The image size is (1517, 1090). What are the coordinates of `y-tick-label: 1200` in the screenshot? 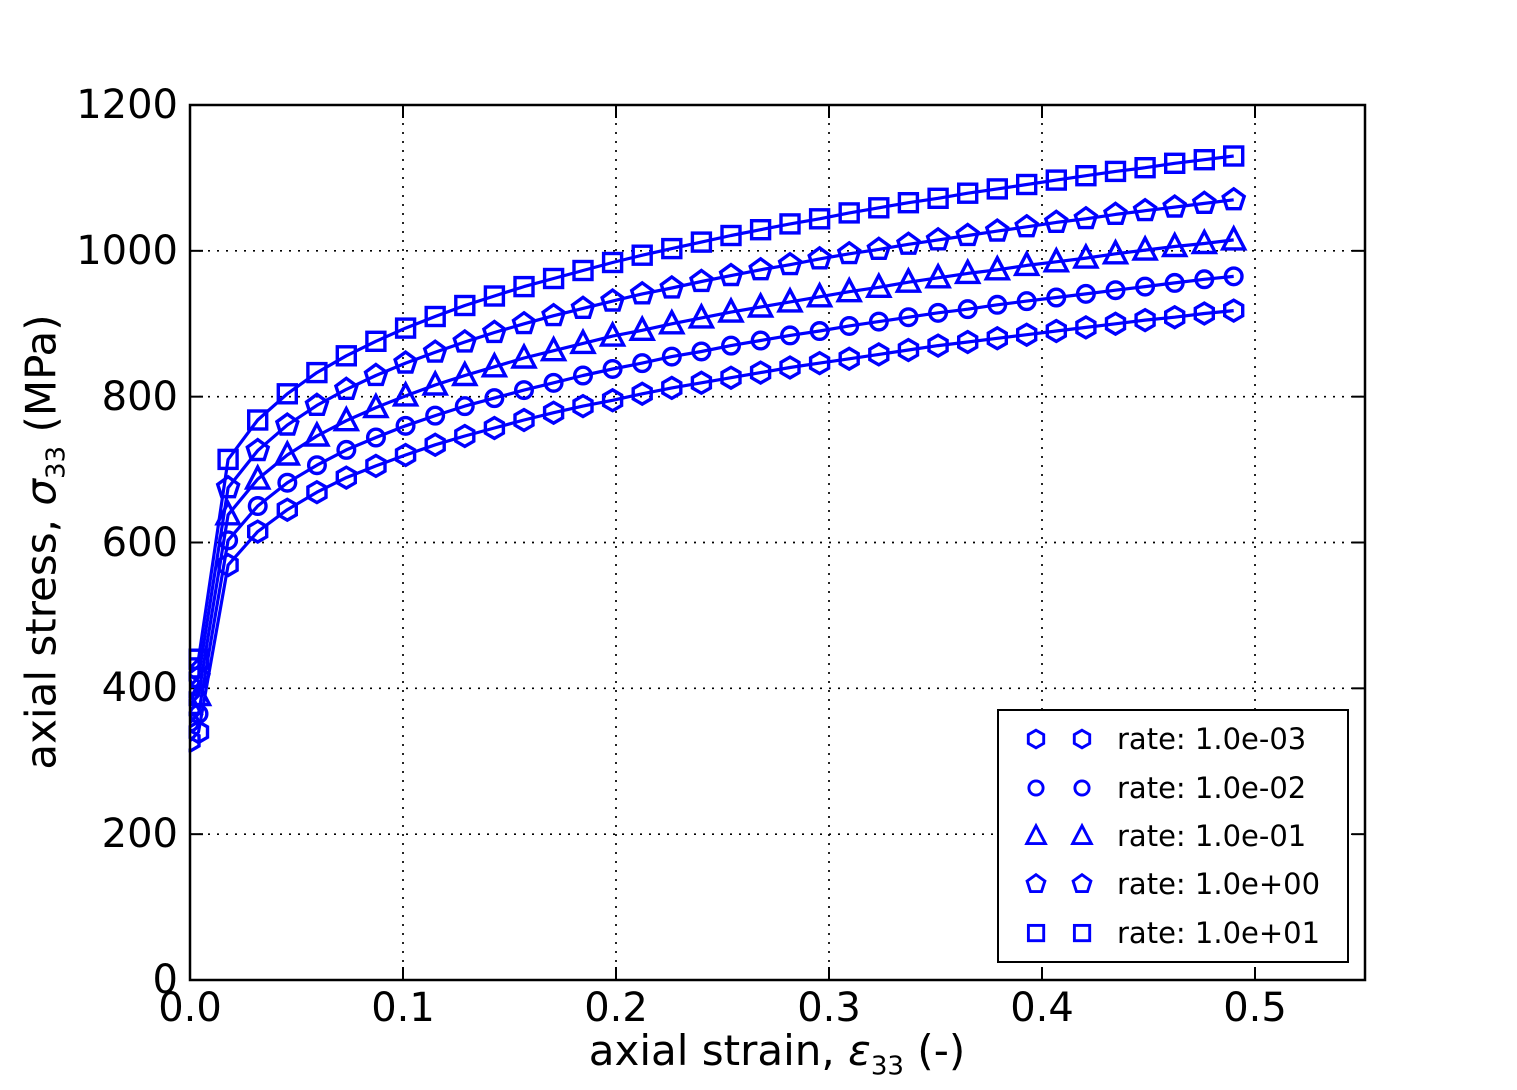 It's located at (127, 105).